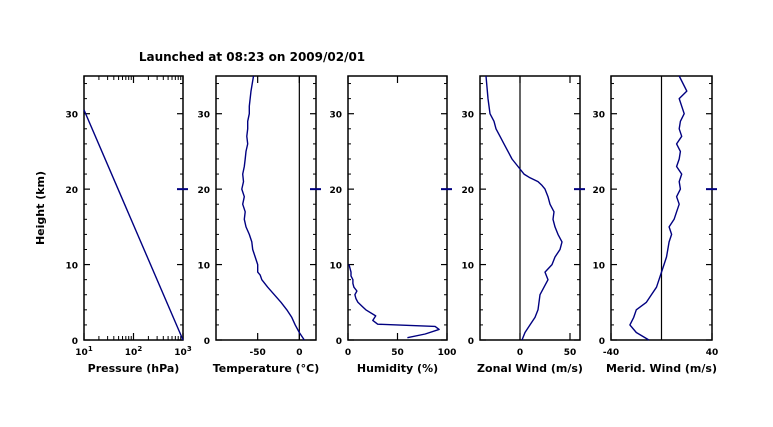  Describe the element at coordinates (252, 57) in the screenshot. I see `figure-title: Launched at 08:23 on 2009/02/01` at that location.